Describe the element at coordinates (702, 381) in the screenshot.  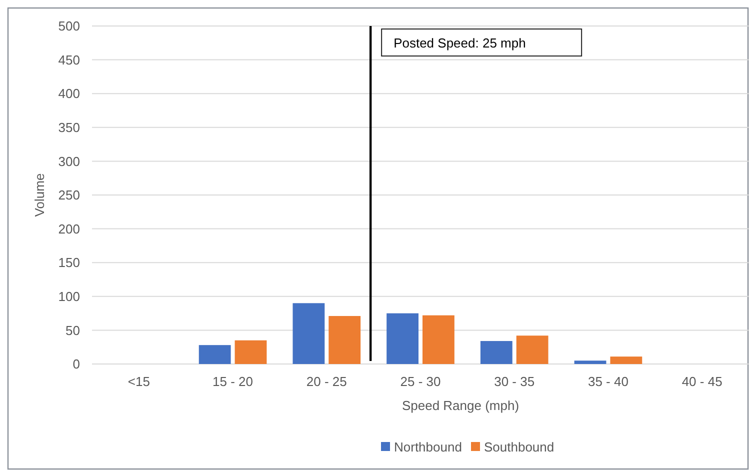
I see `x-tick-label: 40 - 45` at that location.